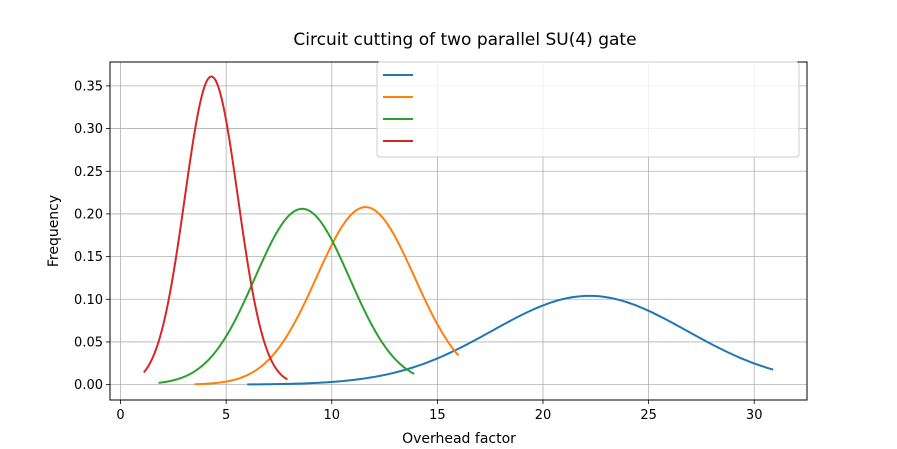 The image size is (897, 449). Describe the element at coordinates (88, 300) in the screenshot. I see `y-tick-label: 0.10` at that location.